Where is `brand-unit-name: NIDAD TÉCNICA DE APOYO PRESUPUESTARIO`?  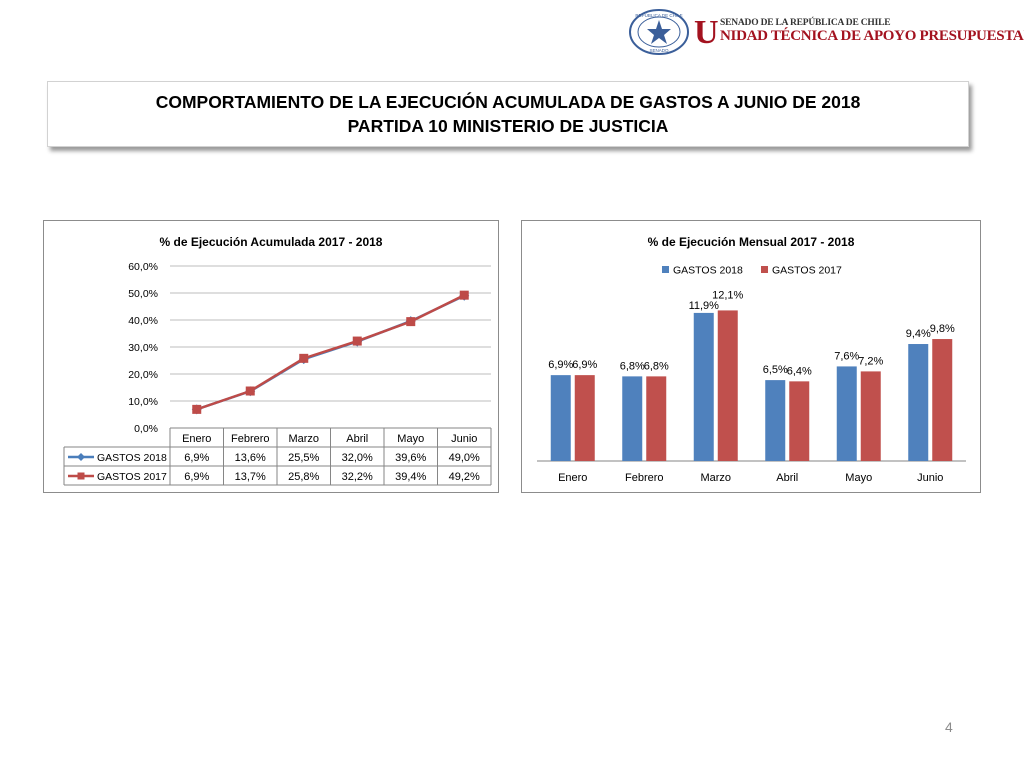
brand-unit-name: NIDAD TÉCNICA DE APOYO PRESUPUESTARIO is located at coordinates (872, 36).